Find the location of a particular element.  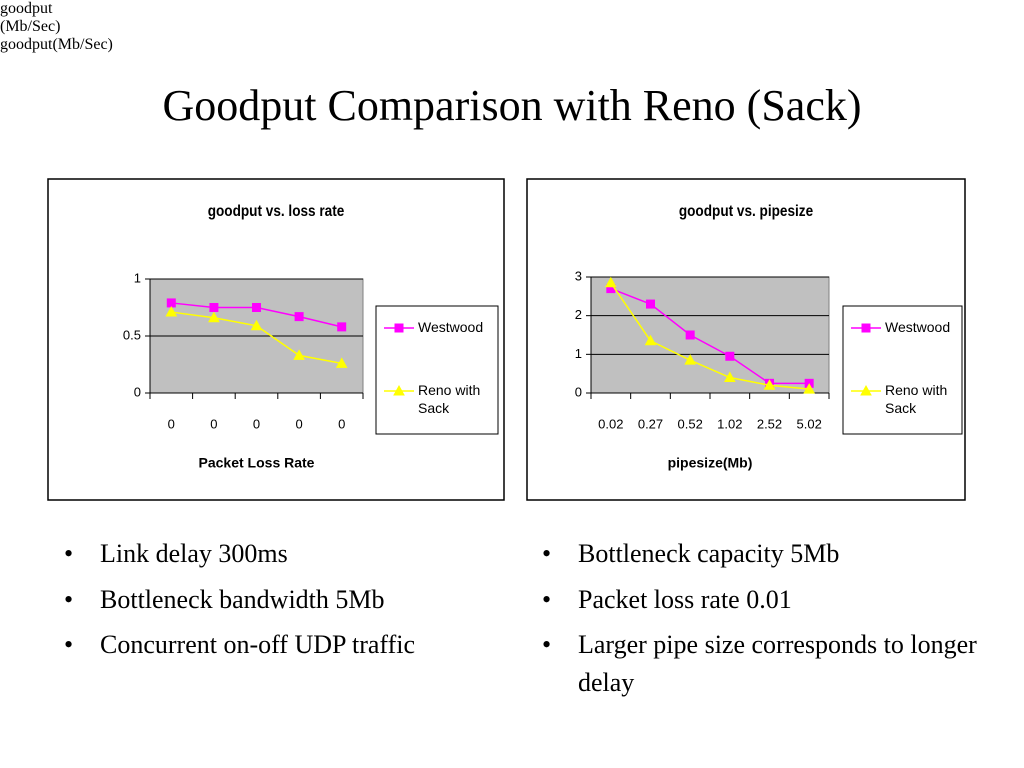

y-axis-title: goodput(Mb/Sec) is located at coordinates (56, 44).